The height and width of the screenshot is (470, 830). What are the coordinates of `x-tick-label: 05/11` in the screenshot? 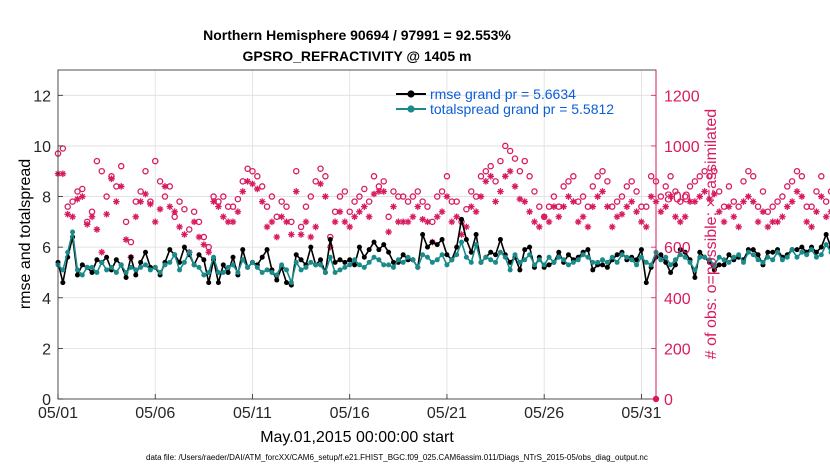 It's located at (252, 413).